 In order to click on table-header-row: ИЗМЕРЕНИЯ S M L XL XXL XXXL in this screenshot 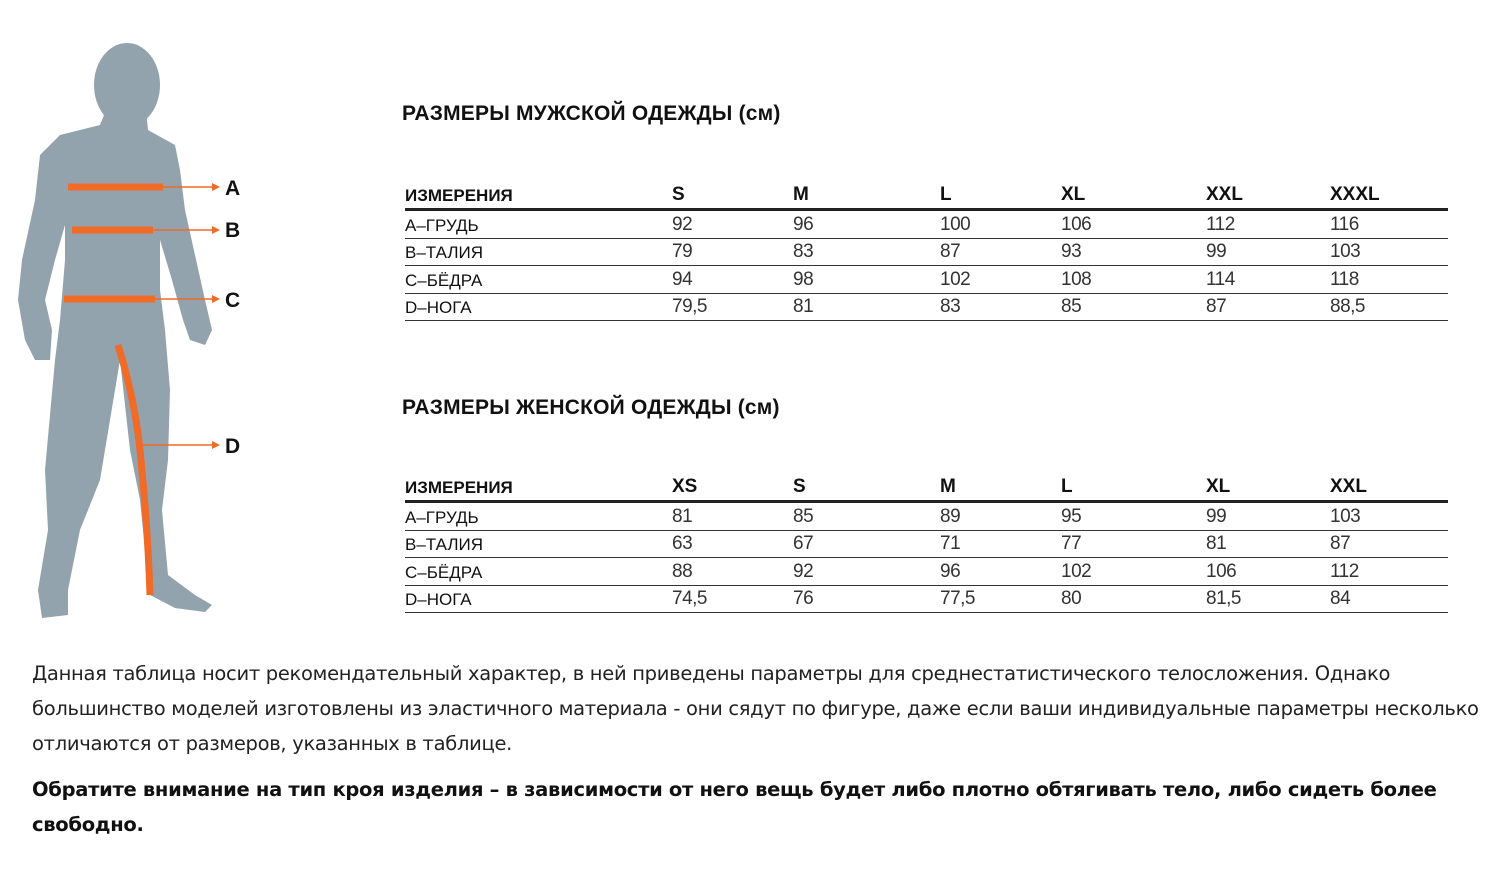, I will do `click(926, 197)`.